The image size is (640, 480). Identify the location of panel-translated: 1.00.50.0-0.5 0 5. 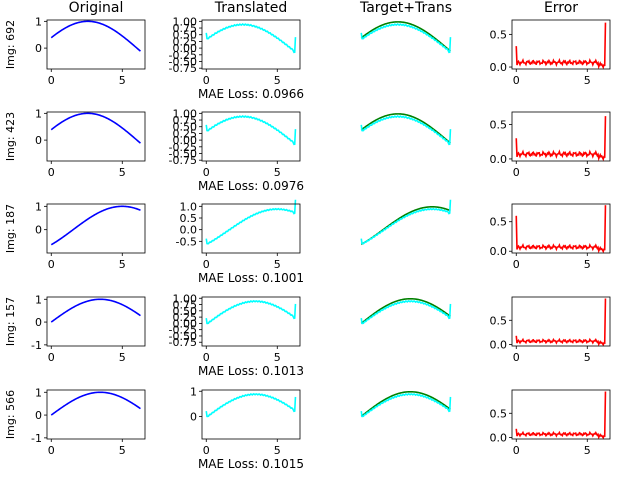
(238, 235).